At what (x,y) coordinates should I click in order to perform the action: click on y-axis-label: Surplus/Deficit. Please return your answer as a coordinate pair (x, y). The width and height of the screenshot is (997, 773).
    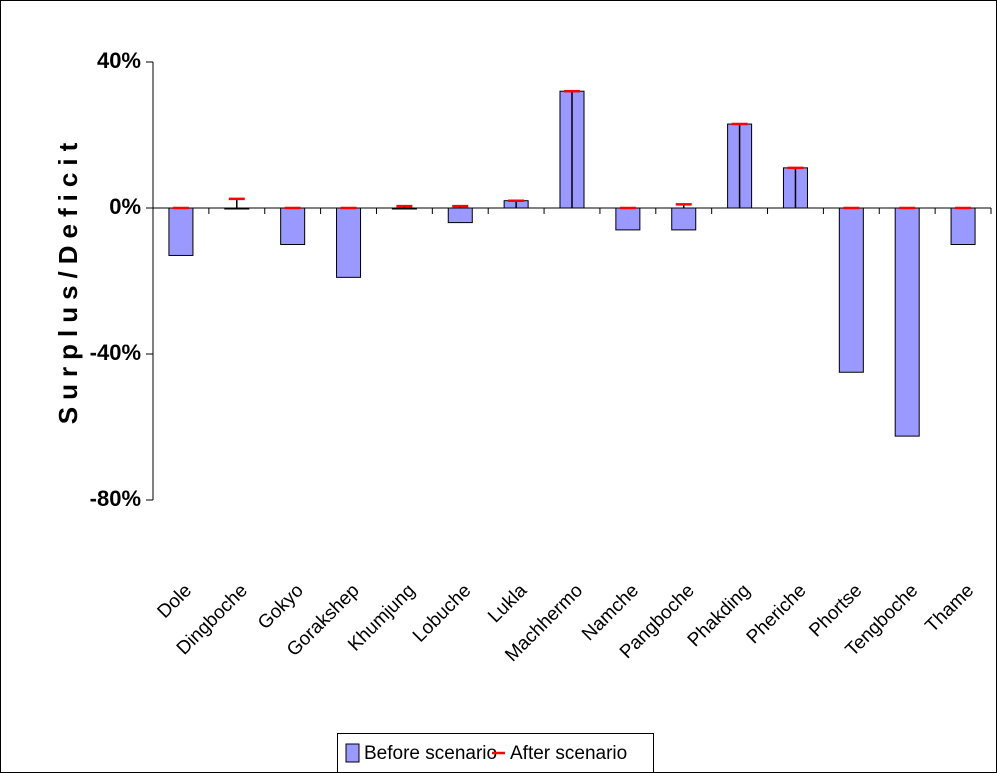
    Looking at the image, I should click on (68, 280).